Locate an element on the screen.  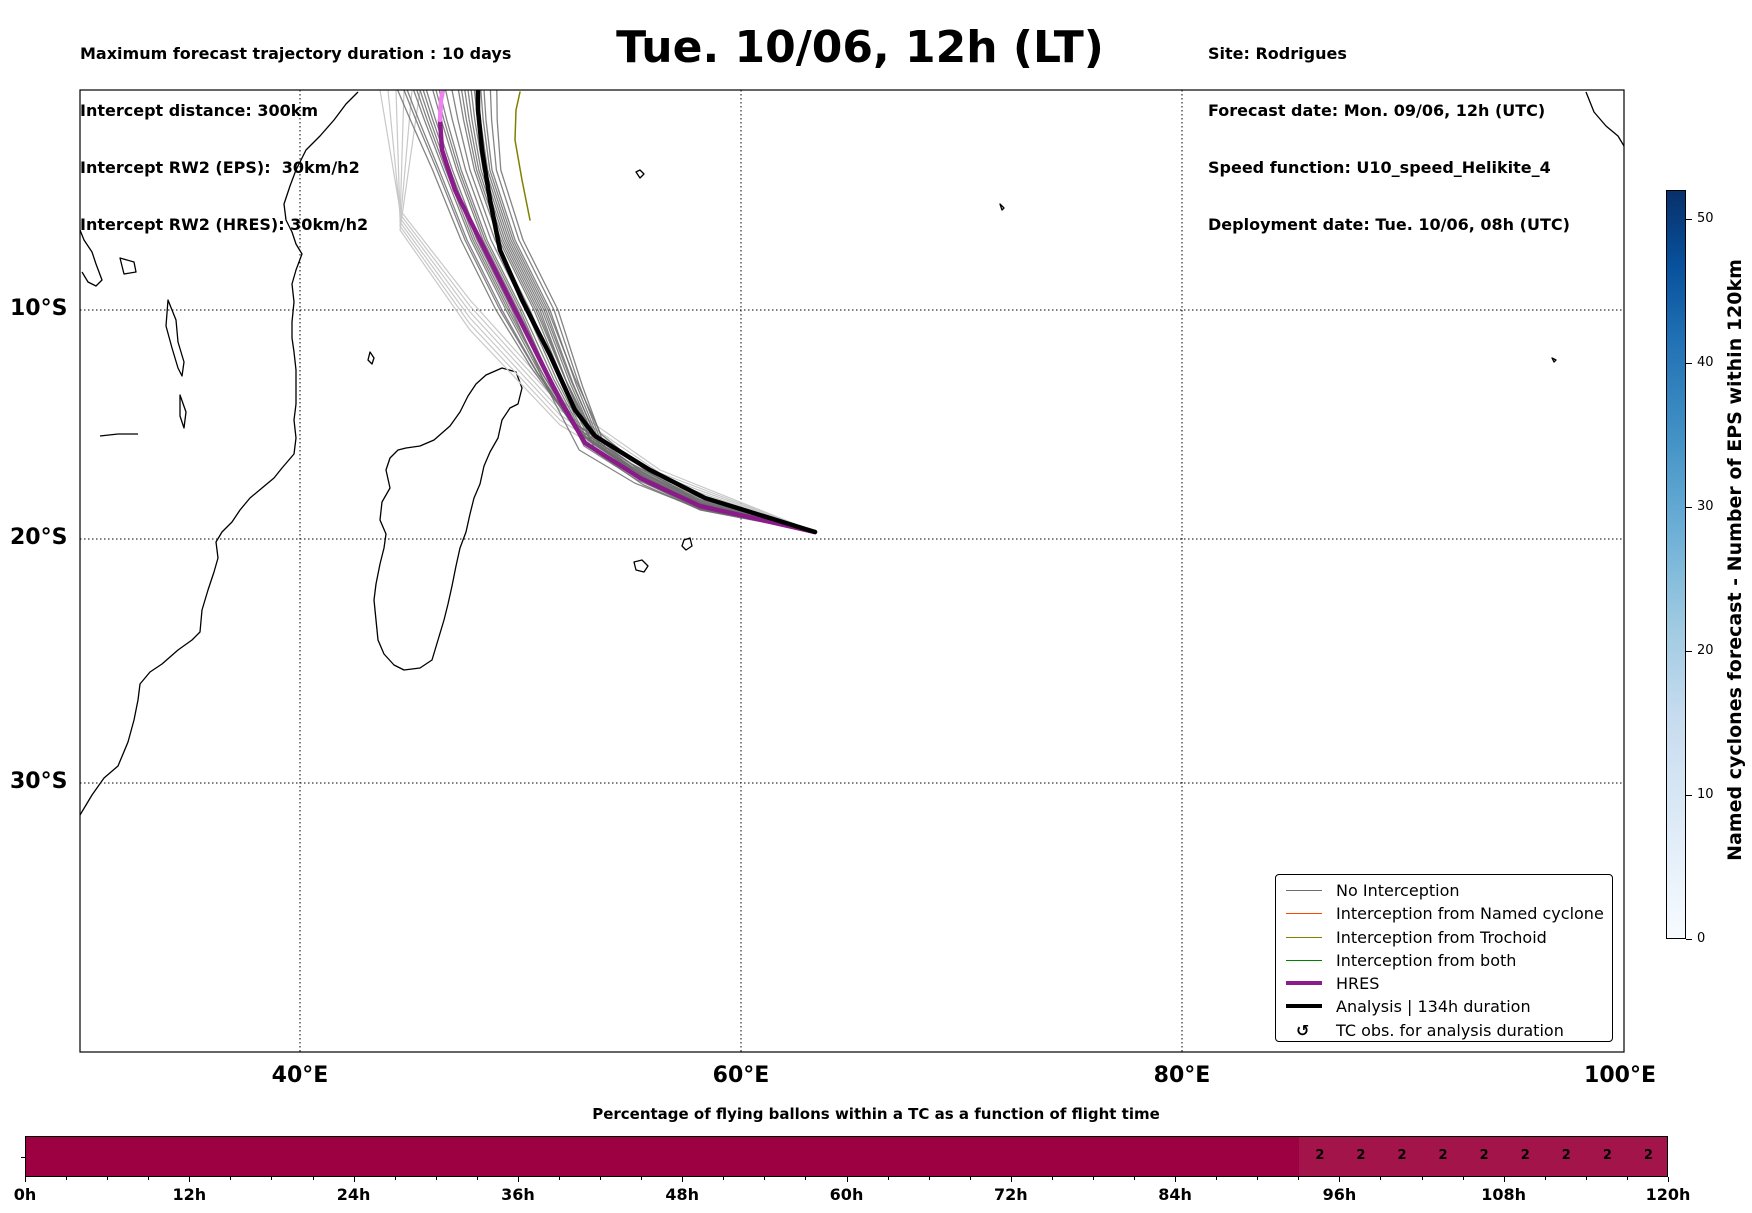
param-line: Intercept RW2 (EPS): 30km/h2 is located at coordinates (220, 167).